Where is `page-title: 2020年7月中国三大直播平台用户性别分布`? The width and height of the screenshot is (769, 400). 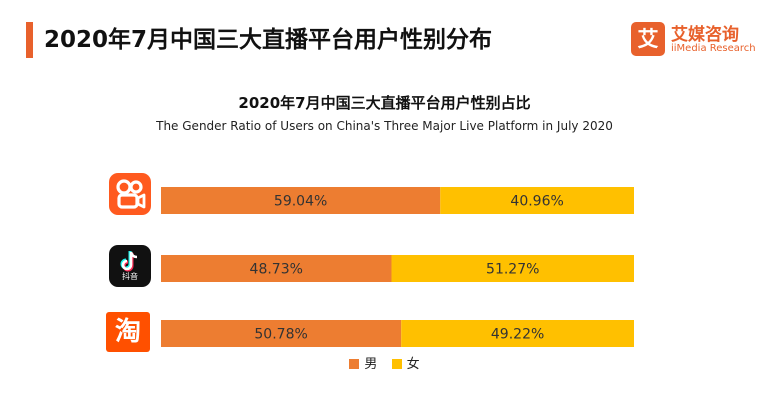
page-title: 2020年7月中国三大直播平台用户性别分布 is located at coordinates (268, 40).